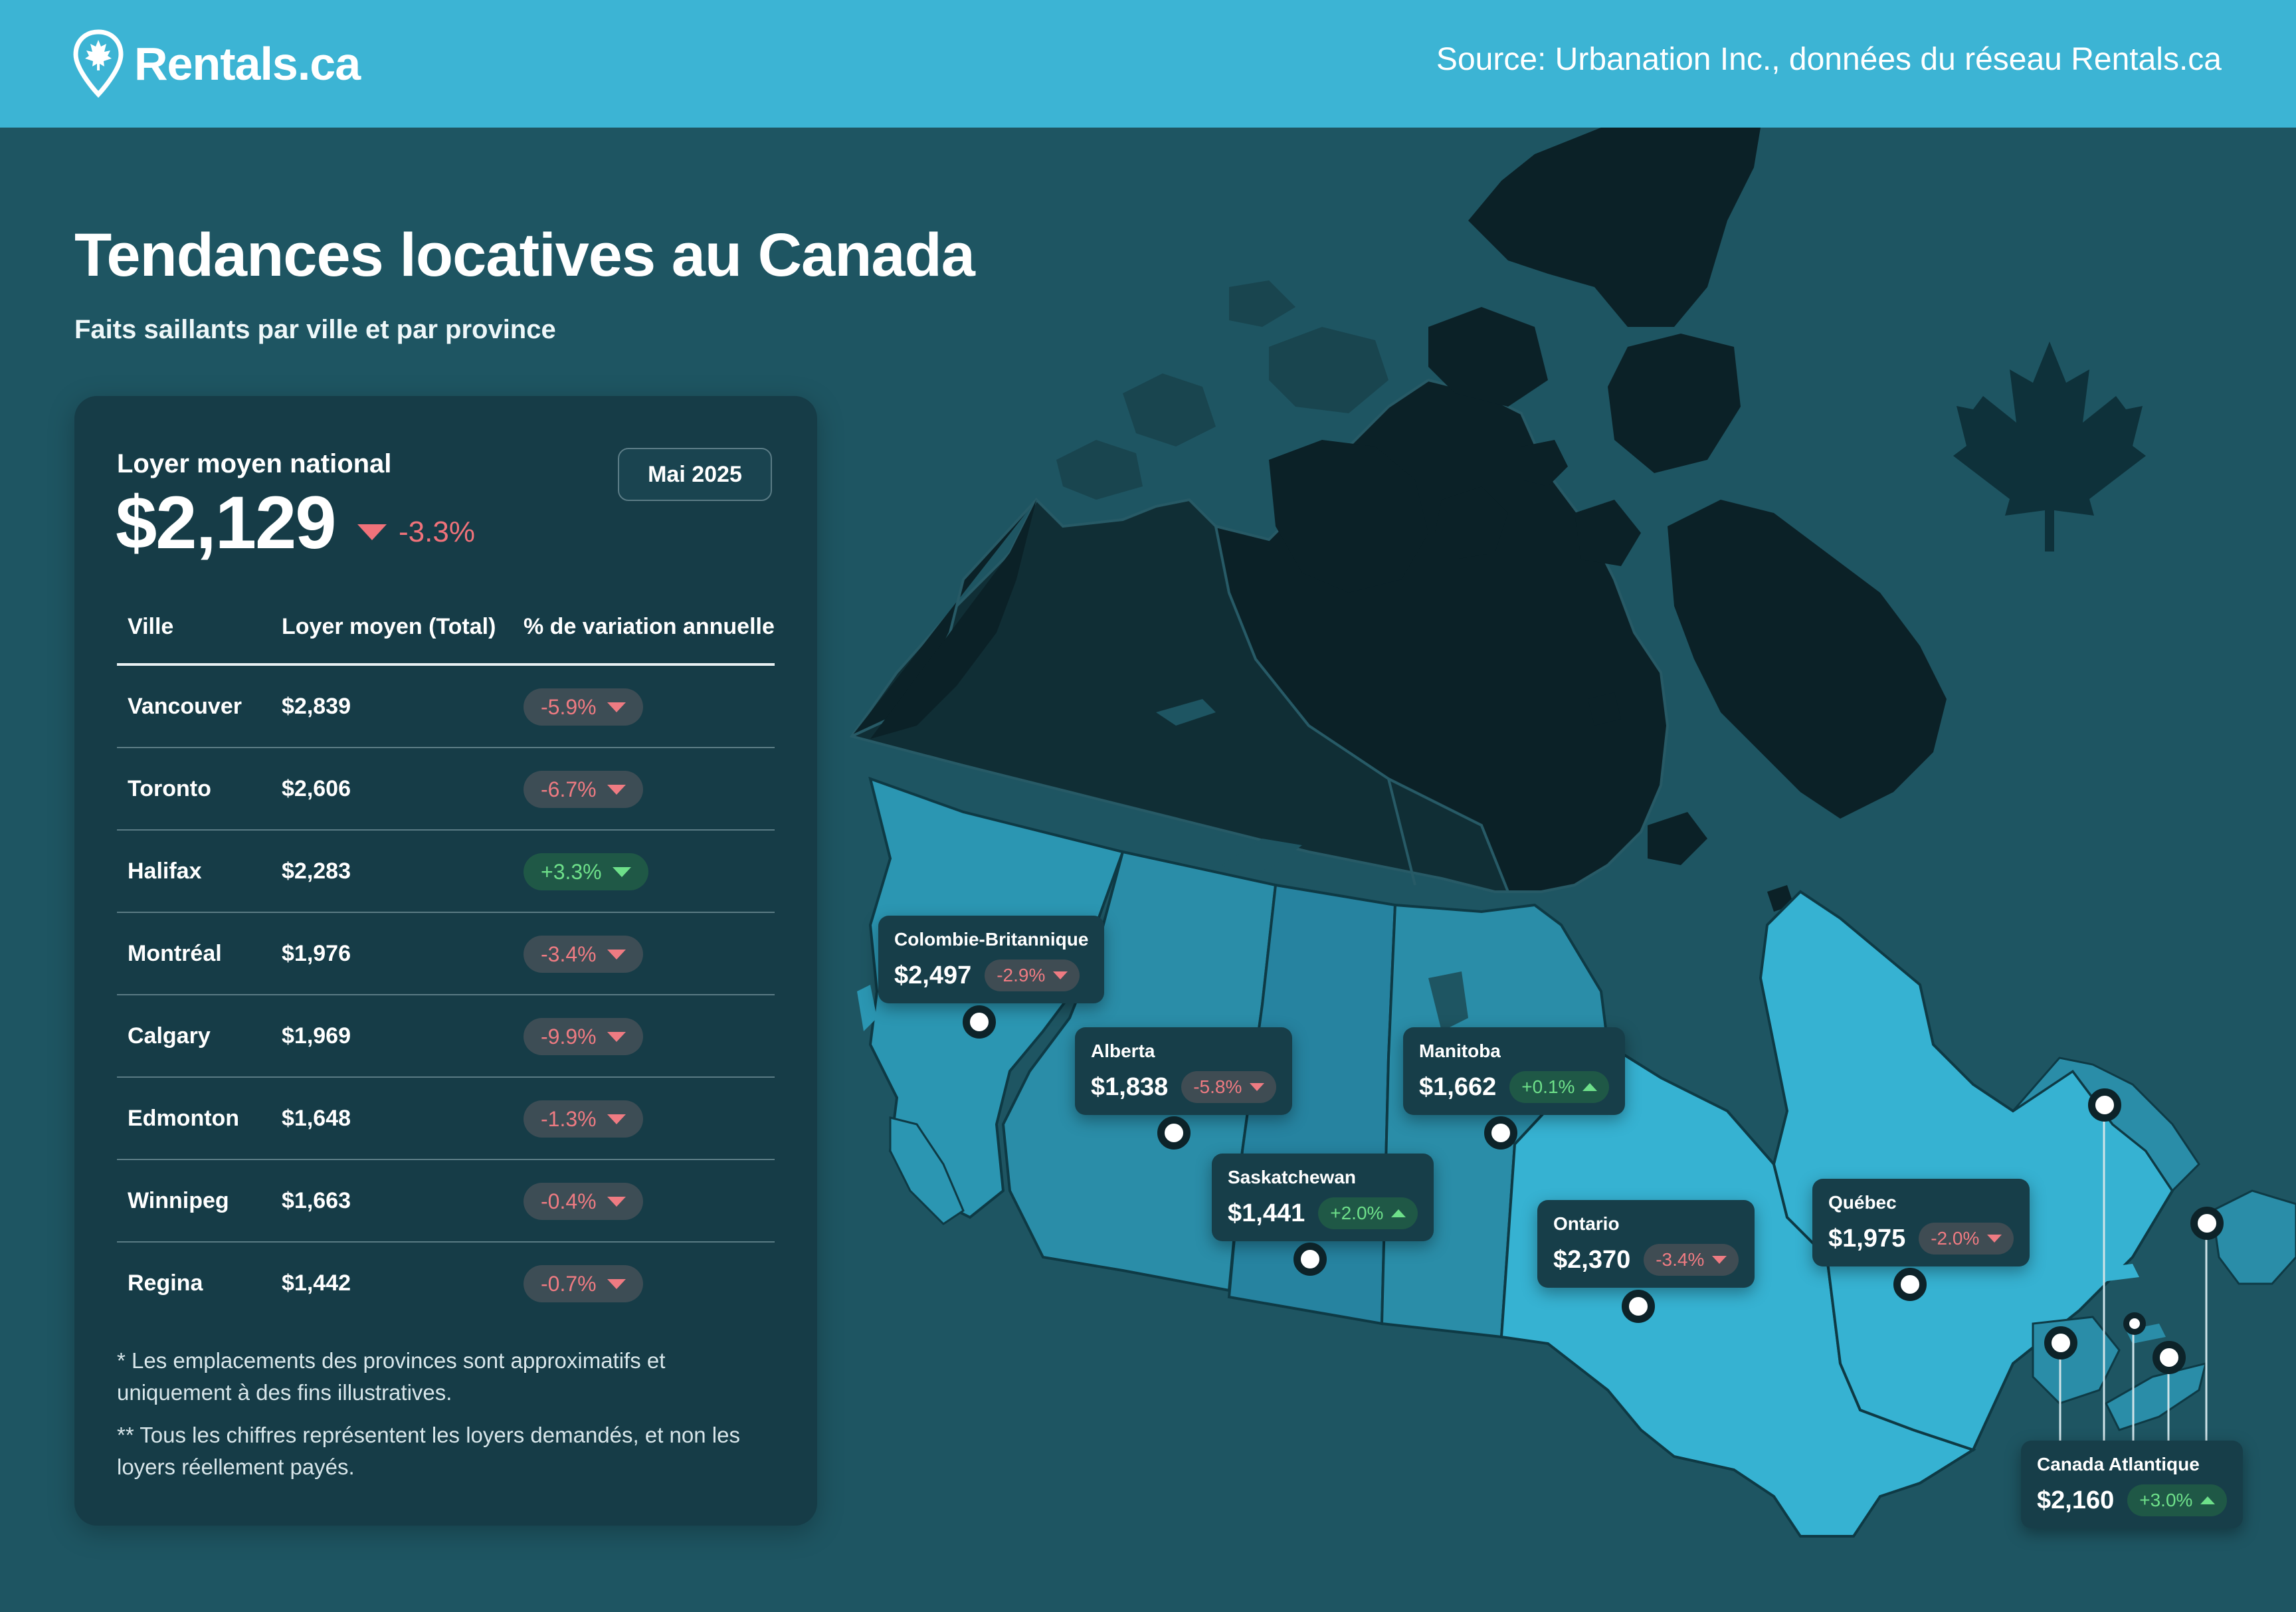 The image size is (2296, 1612). Describe the element at coordinates (317, 953) in the screenshot. I see `city-rent: $1,976` at that location.